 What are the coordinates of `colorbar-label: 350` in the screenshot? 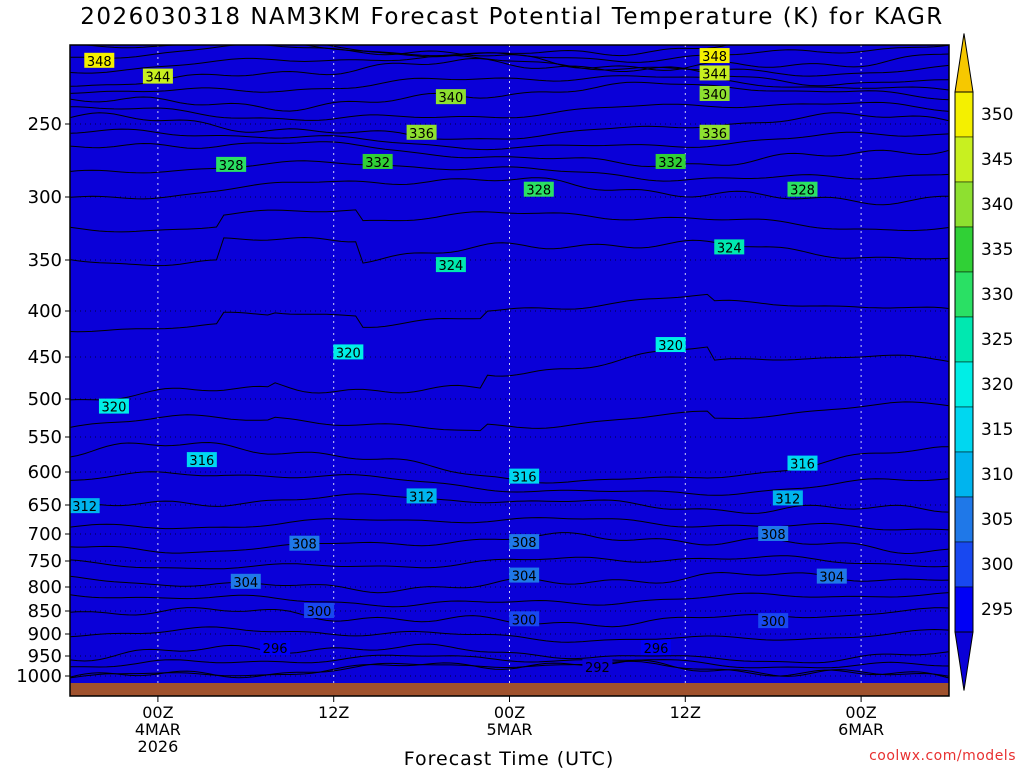 It's located at (997, 115).